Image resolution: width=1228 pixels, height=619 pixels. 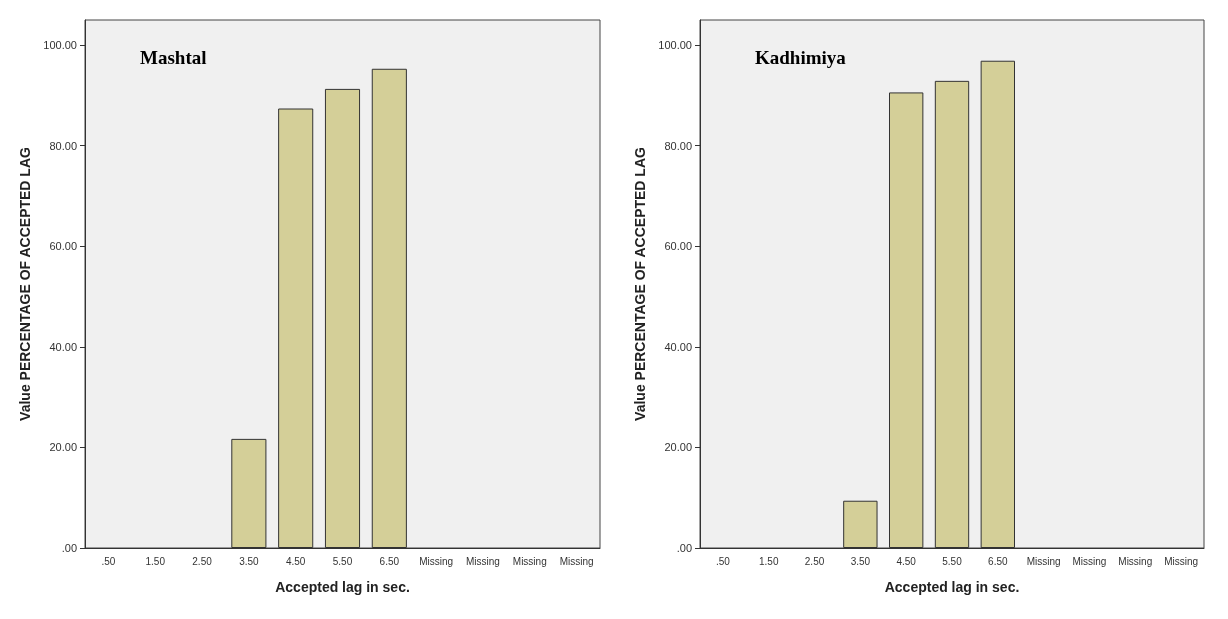 I want to click on text: Kadhimiya, so click(x=801, y=57).